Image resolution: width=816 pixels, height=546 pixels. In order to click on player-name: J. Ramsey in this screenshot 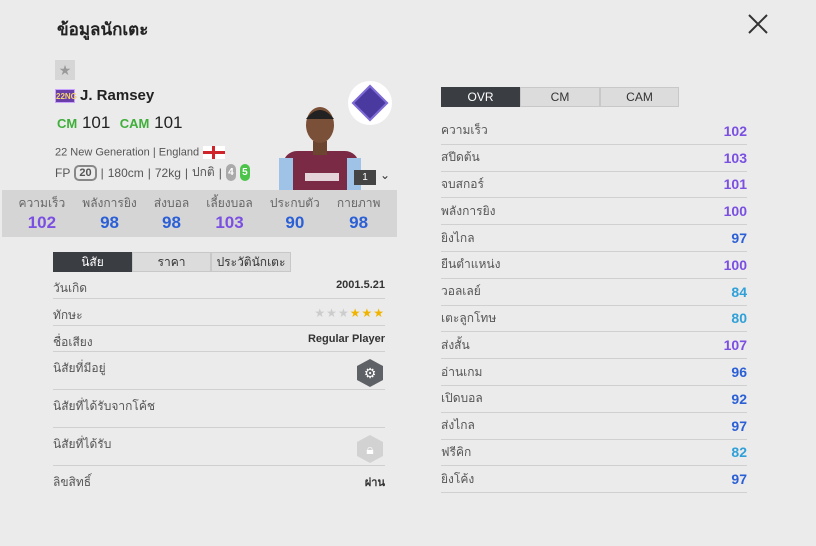, I will do `click(117, 95)`.